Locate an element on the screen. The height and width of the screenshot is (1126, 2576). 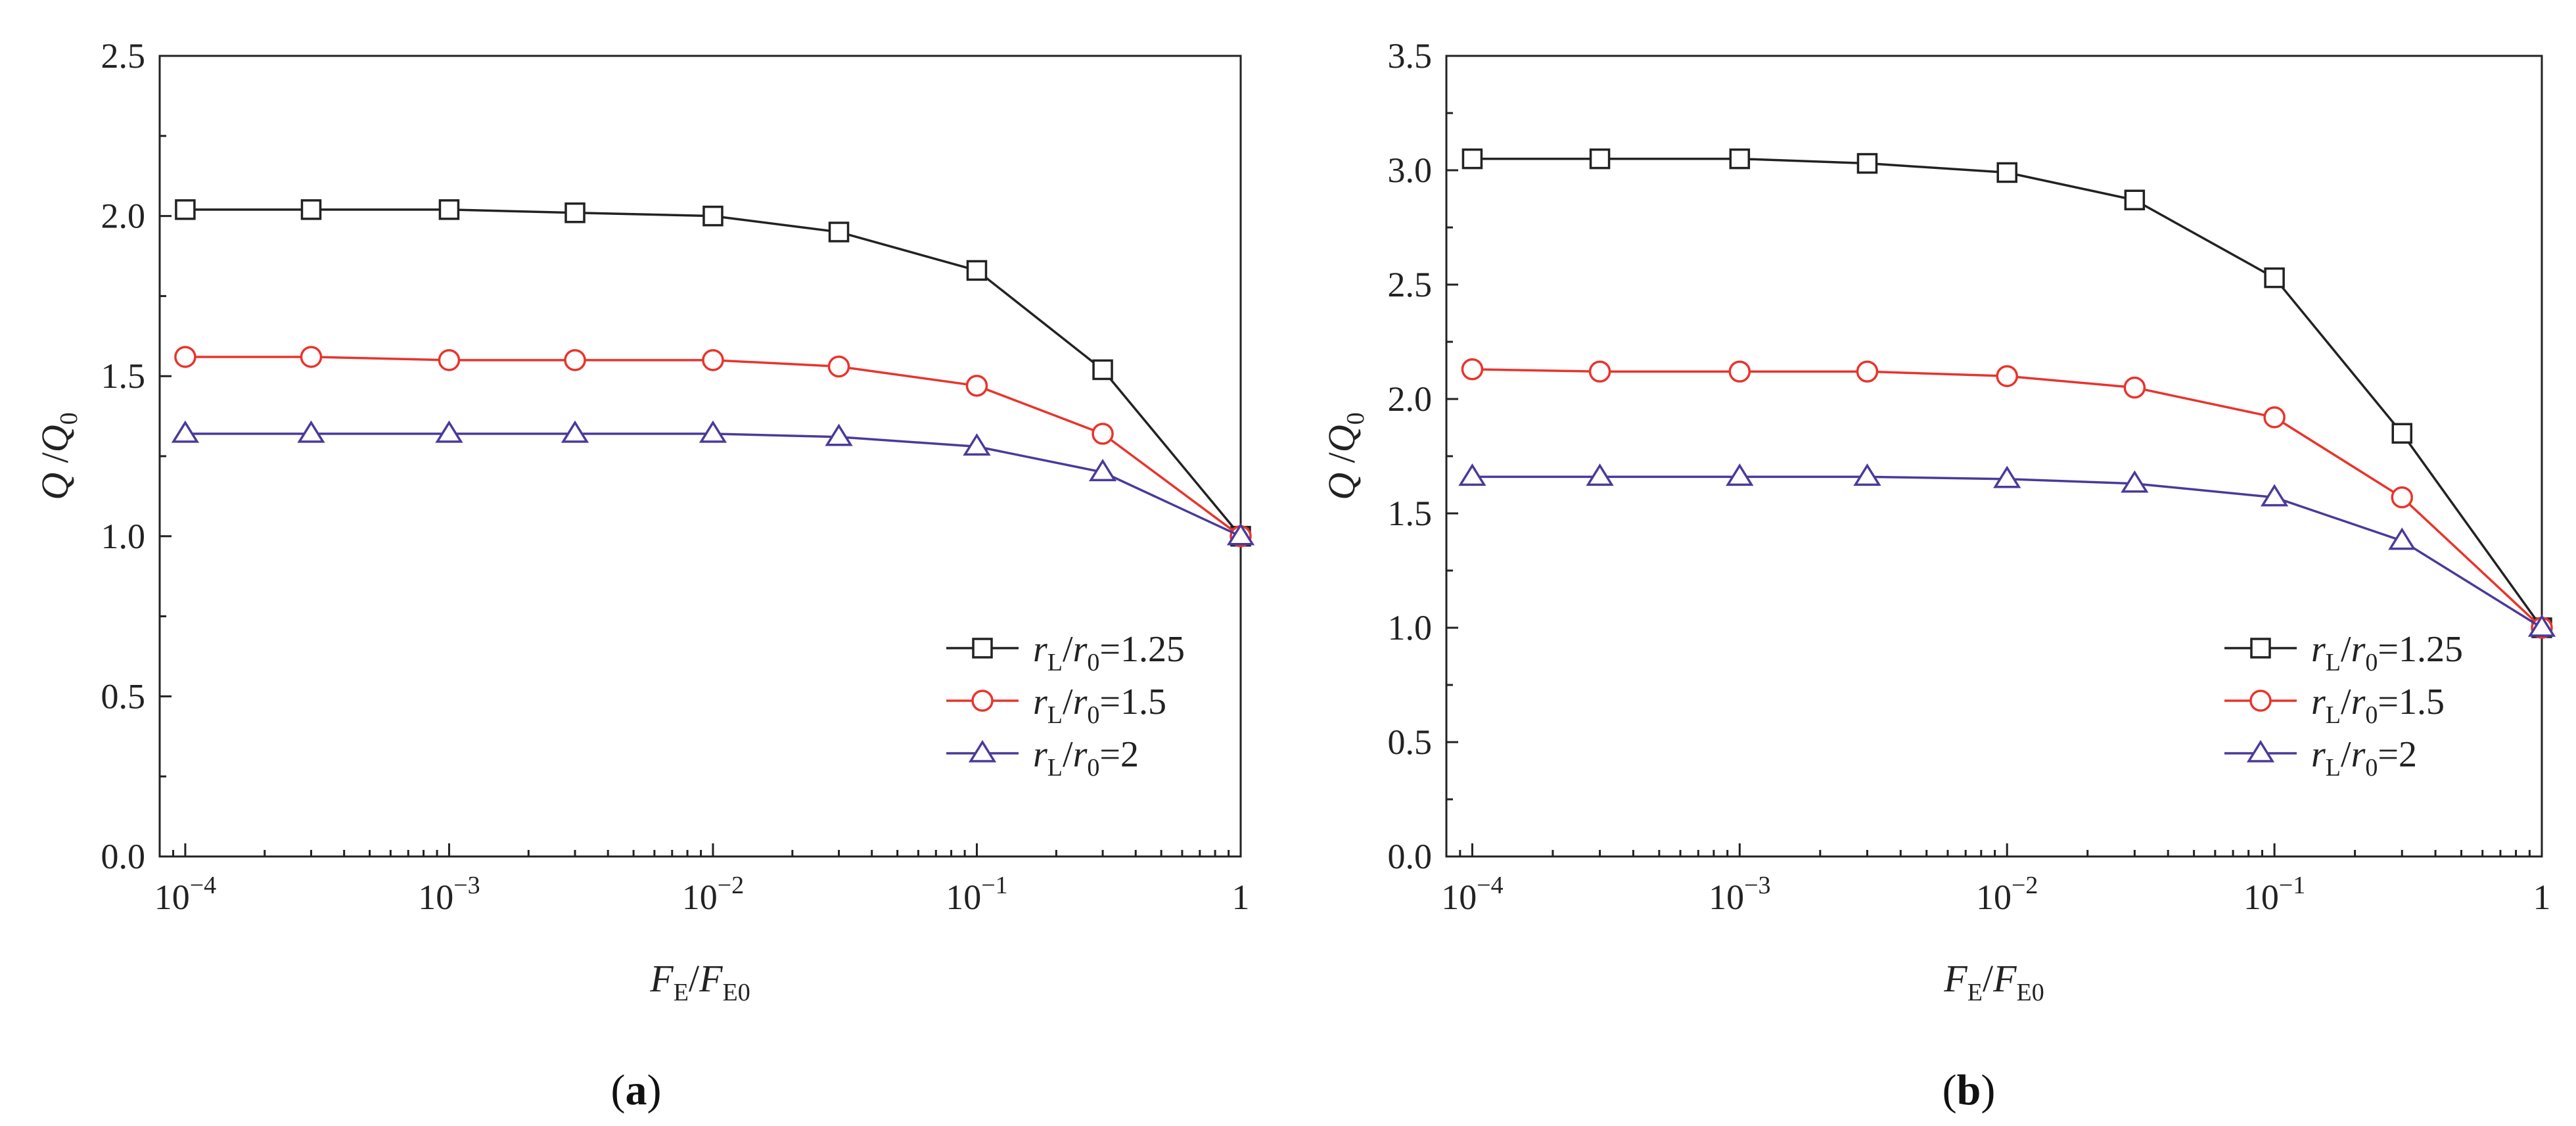
y-axis-q0: Q is located at coordinates (55, 438).